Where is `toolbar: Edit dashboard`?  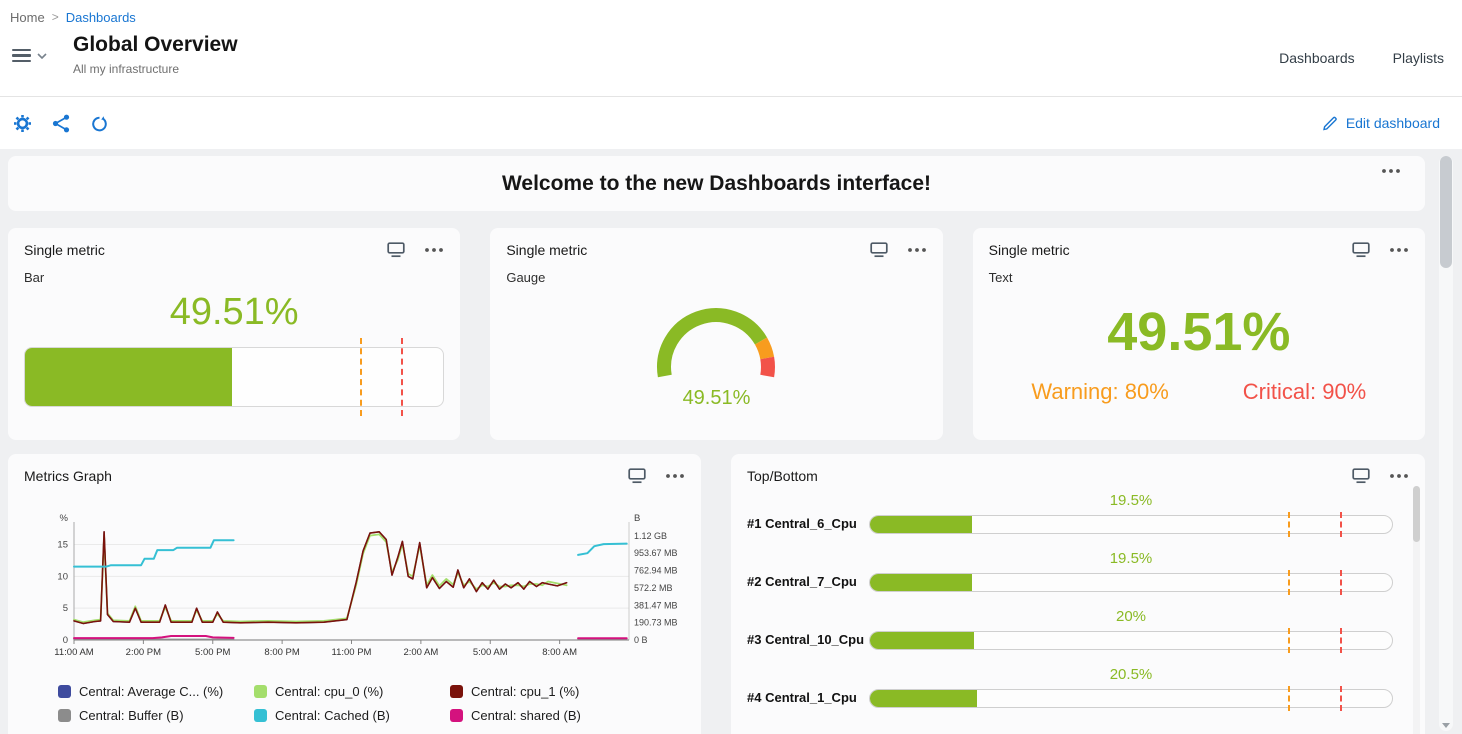
toolbar: Edit dashboard is located at coordinates (731, 123).